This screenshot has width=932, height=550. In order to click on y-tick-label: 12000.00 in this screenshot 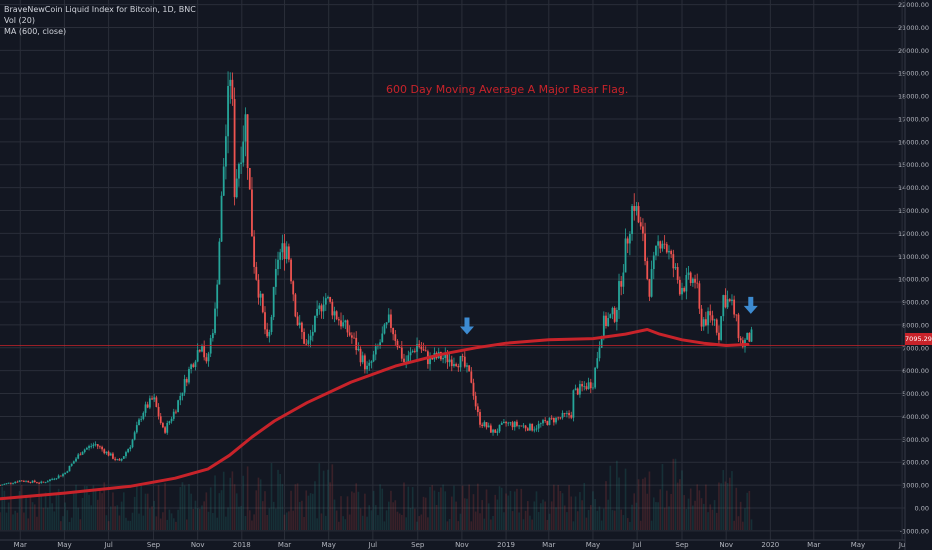, I will do `click(913, 234)`.